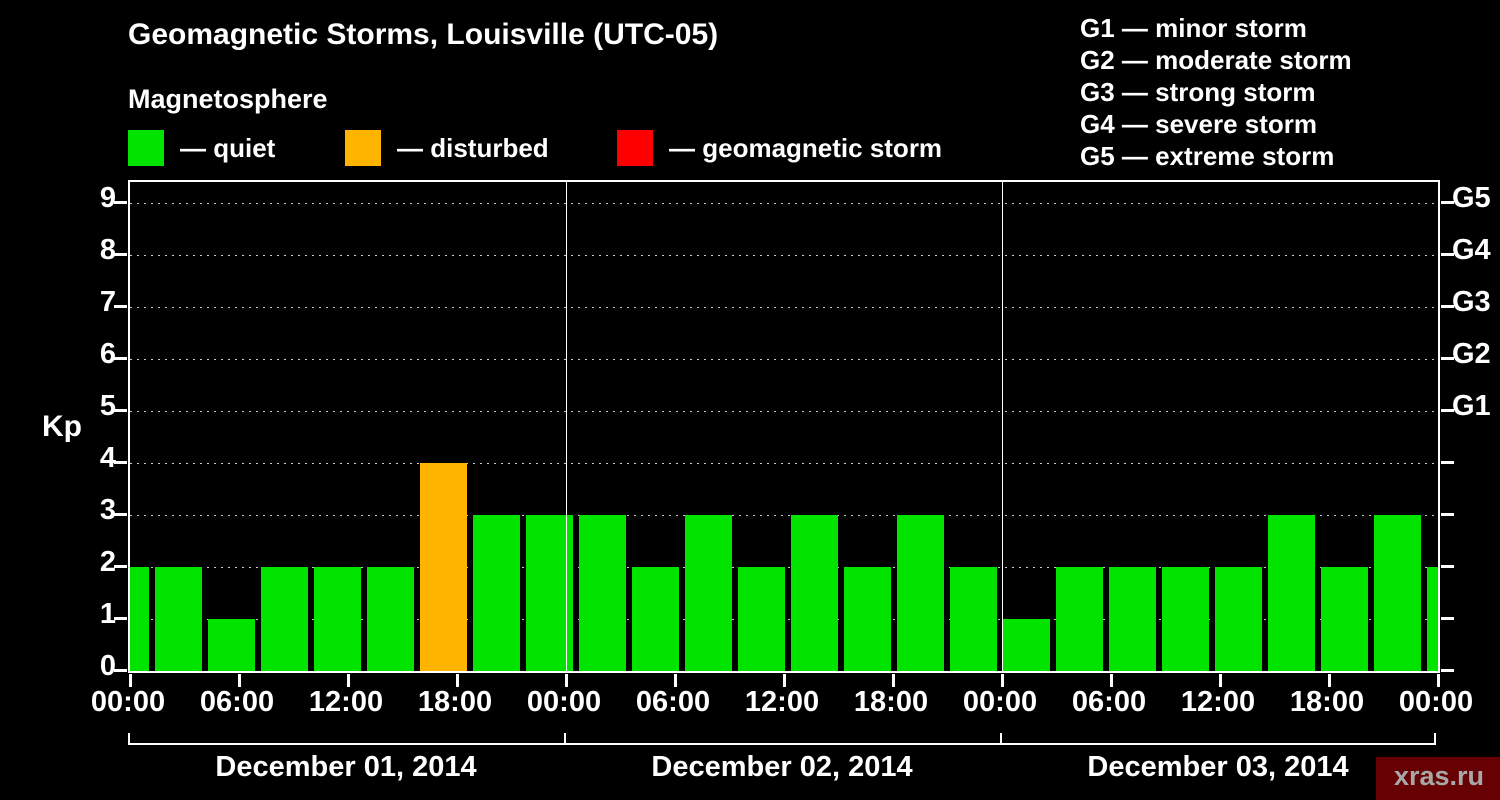  Describe the element at coordinates (346, 767) in the screenshot. I see `date-label: December 01, 2014` at that location.